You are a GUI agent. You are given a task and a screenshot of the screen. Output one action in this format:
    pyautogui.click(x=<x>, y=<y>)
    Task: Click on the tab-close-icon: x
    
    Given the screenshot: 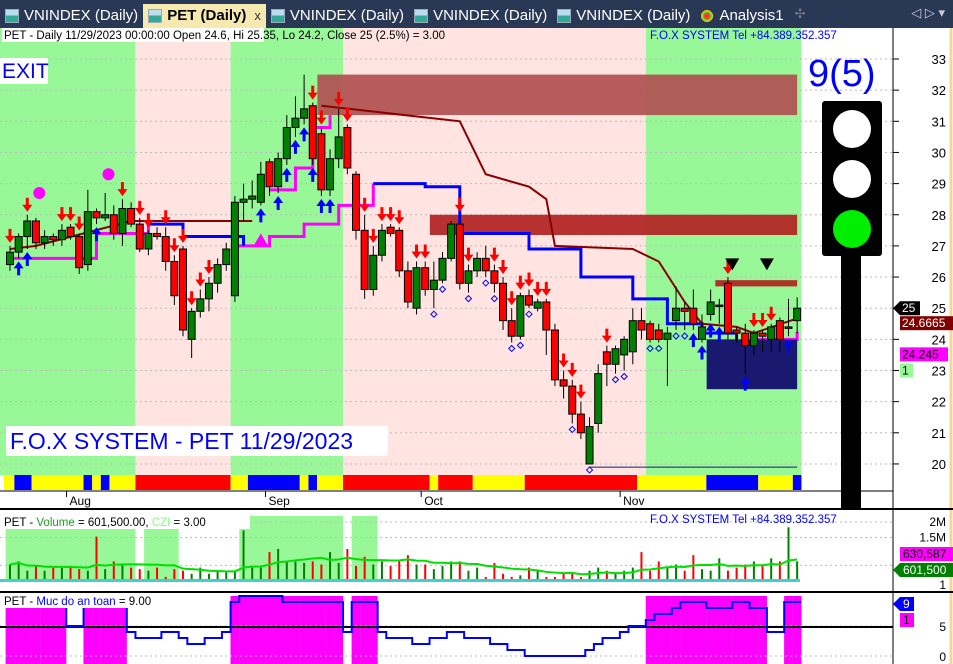 What is the action you would take?
    pyautogui.click(x=257, y=15)
    